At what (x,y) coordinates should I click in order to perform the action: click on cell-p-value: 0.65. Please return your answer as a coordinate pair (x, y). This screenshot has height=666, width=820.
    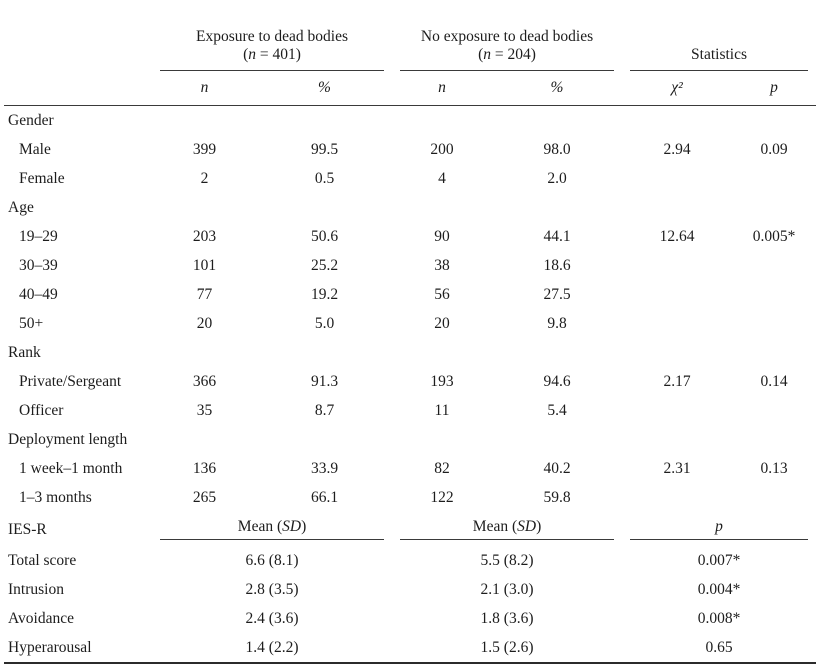
    Looking at the image, I should click on (719, 648).